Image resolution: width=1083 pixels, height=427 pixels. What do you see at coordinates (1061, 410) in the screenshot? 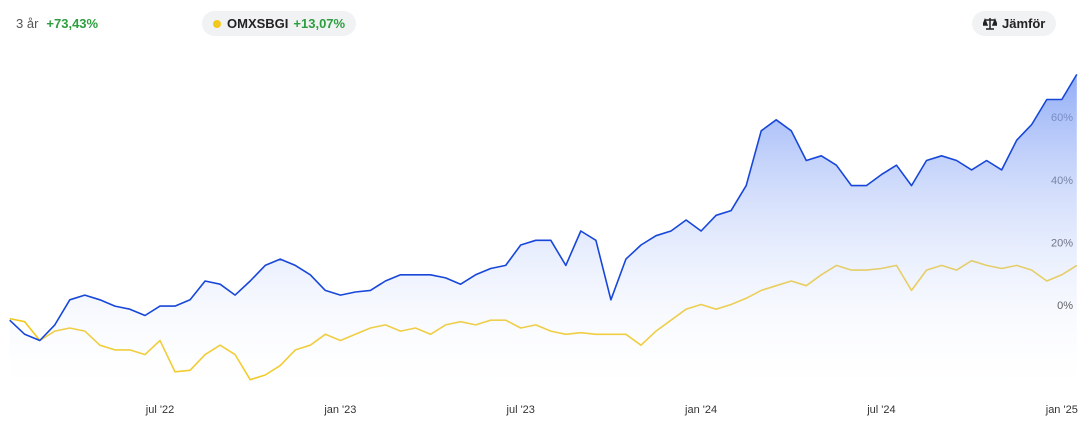
I see `x-tick-label: jan '25` at bounding box center [1061, 410].